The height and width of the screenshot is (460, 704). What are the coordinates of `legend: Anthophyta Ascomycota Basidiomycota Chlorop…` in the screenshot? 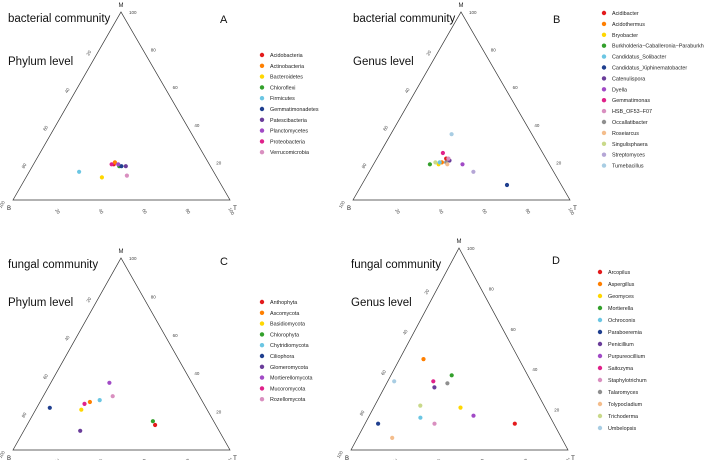 It's located at (286, 351).